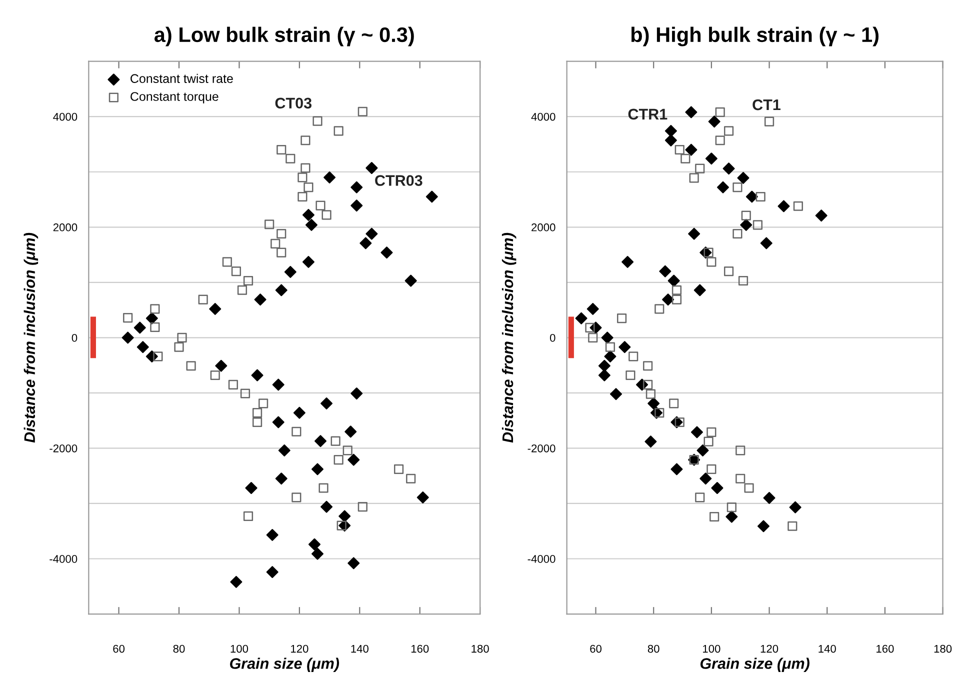  Describe the element at coordinates (648, 114) in the screenshot. I see `annotation: CTR1` at that location.